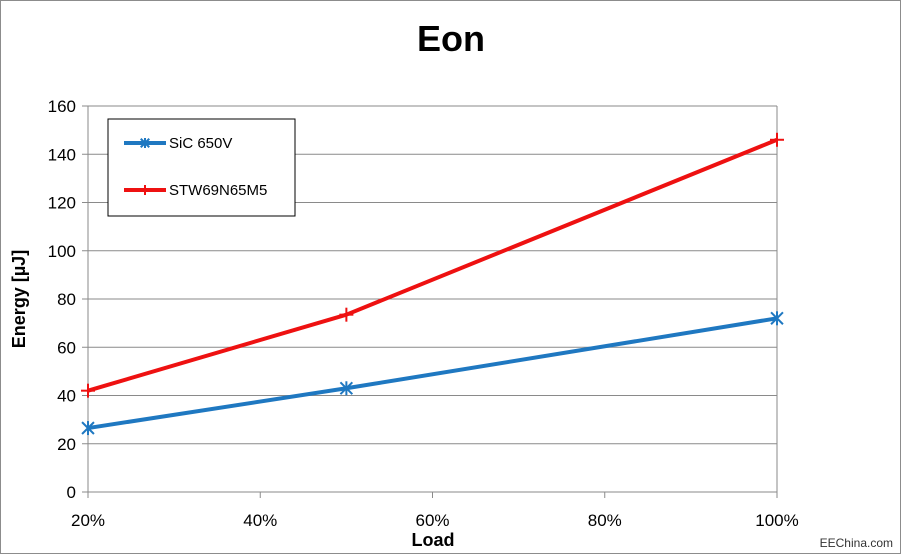  What do you see at coordinates (19, 299) in the screenshot?
I see `y-axis-title: Energy [µJ]` at bounding box center [19, 299].